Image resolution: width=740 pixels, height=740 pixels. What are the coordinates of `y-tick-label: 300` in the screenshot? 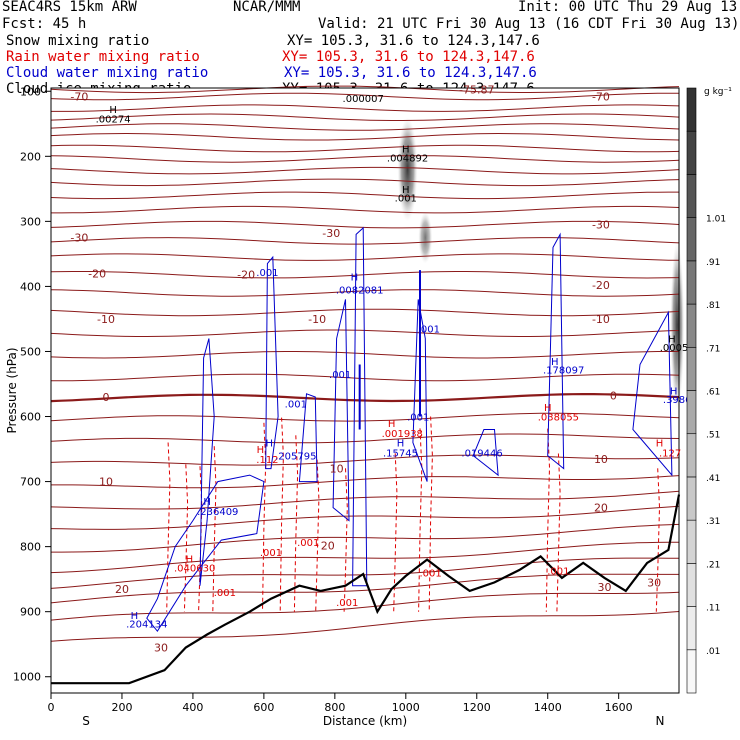 It's located at (30, 221).